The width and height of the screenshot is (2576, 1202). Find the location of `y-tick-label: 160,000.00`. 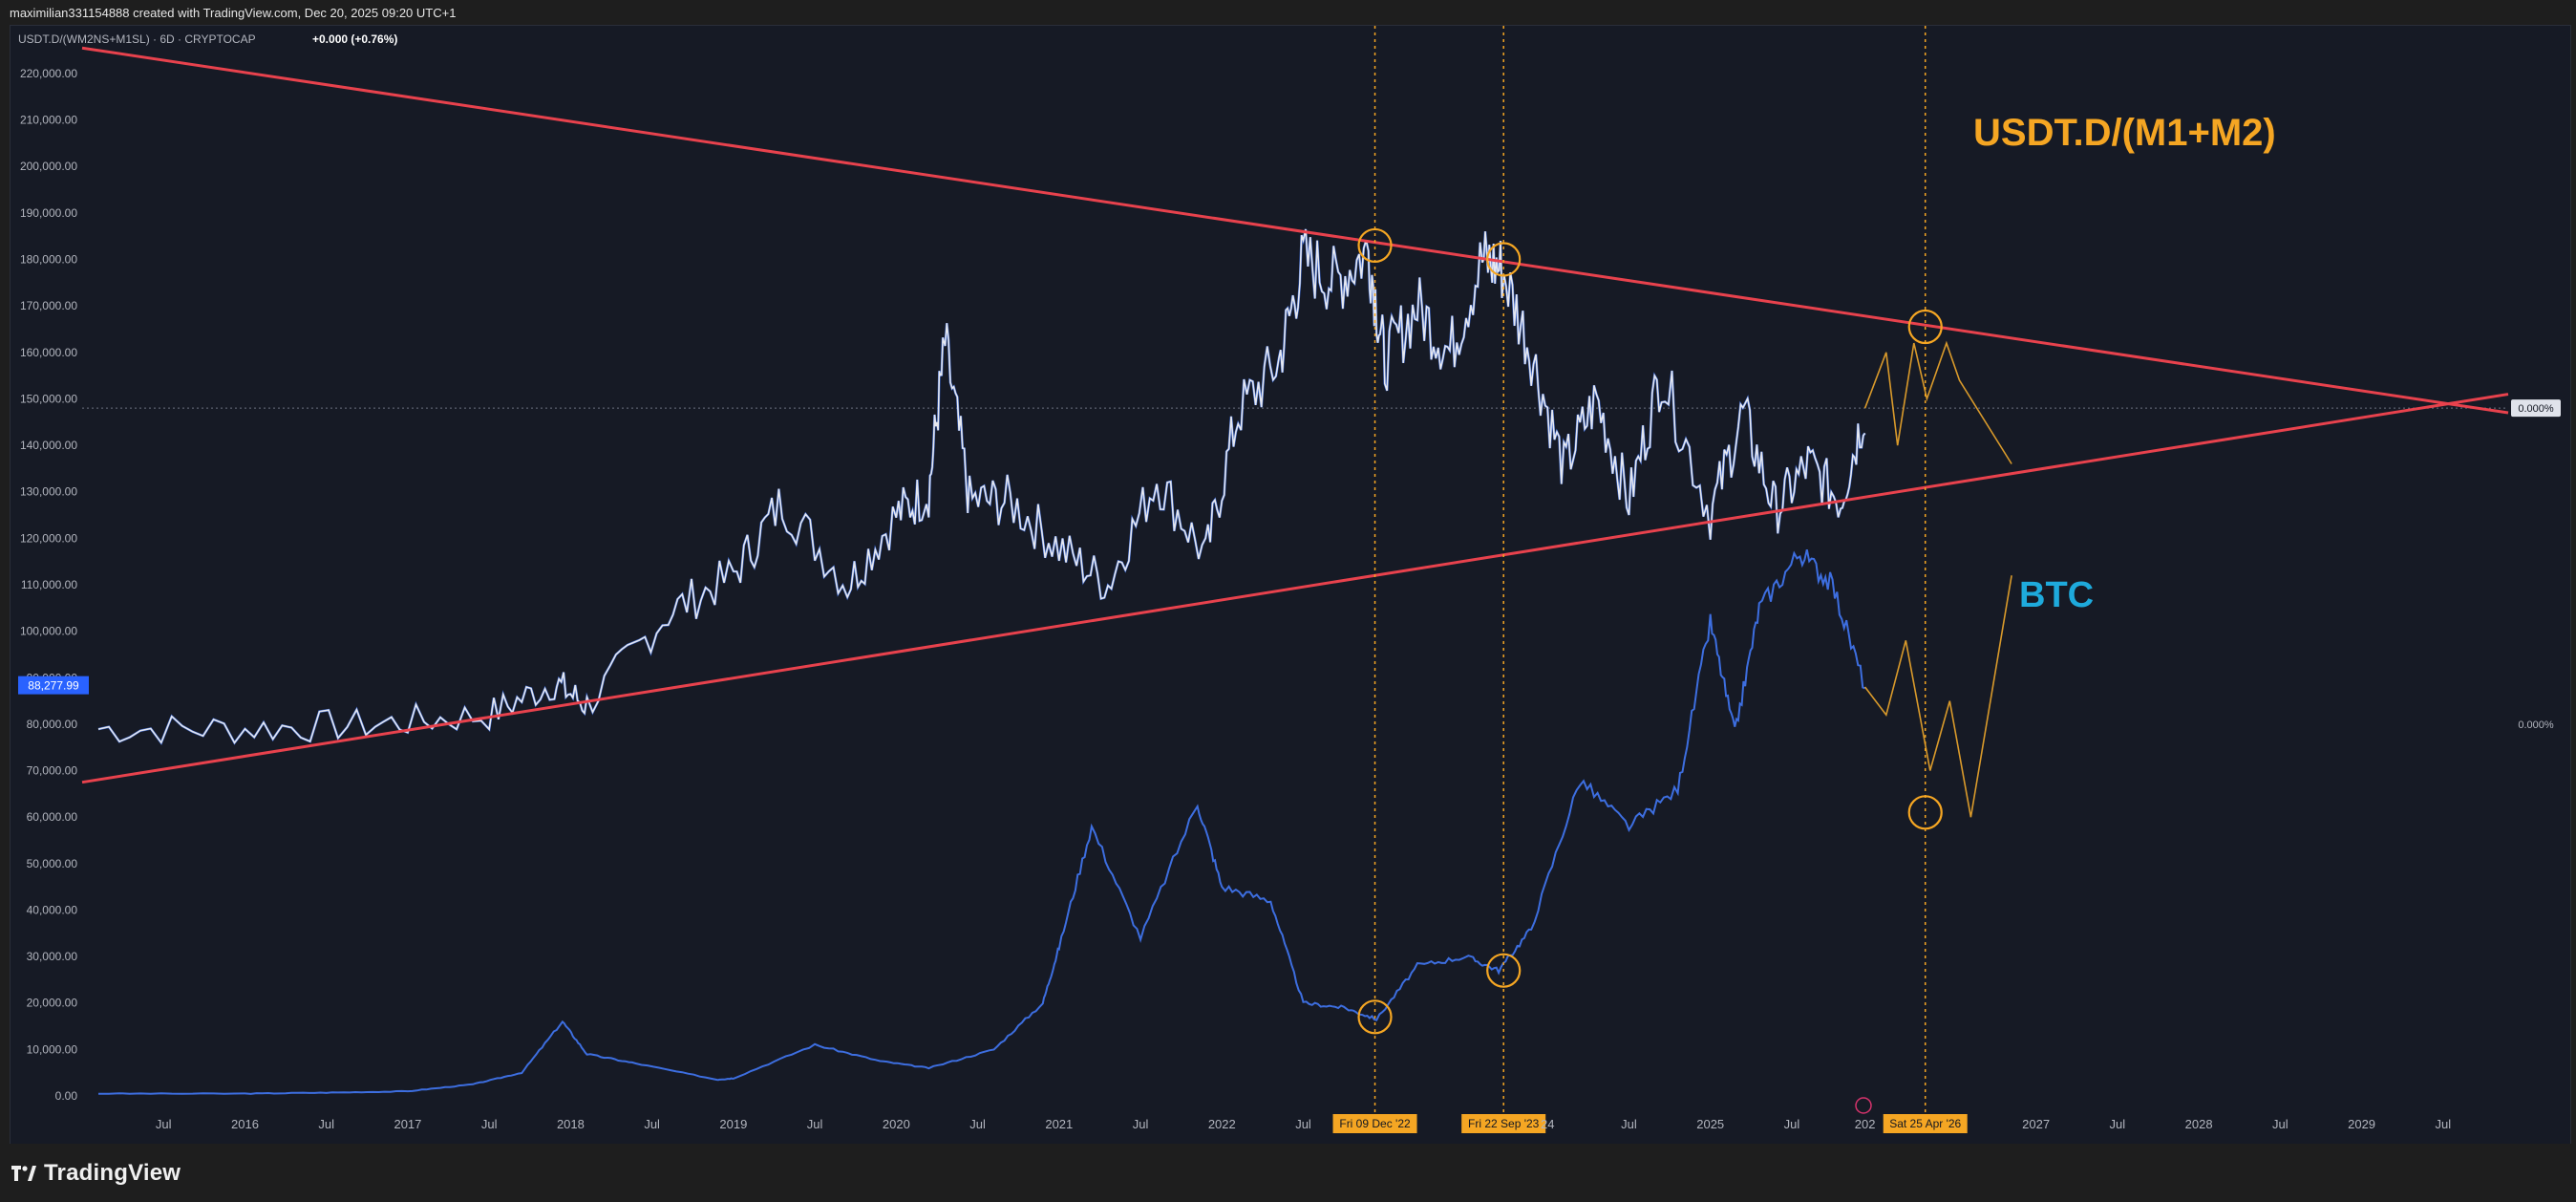

y-tick-label: 160,000.00 is located at coordinates (48, 352).